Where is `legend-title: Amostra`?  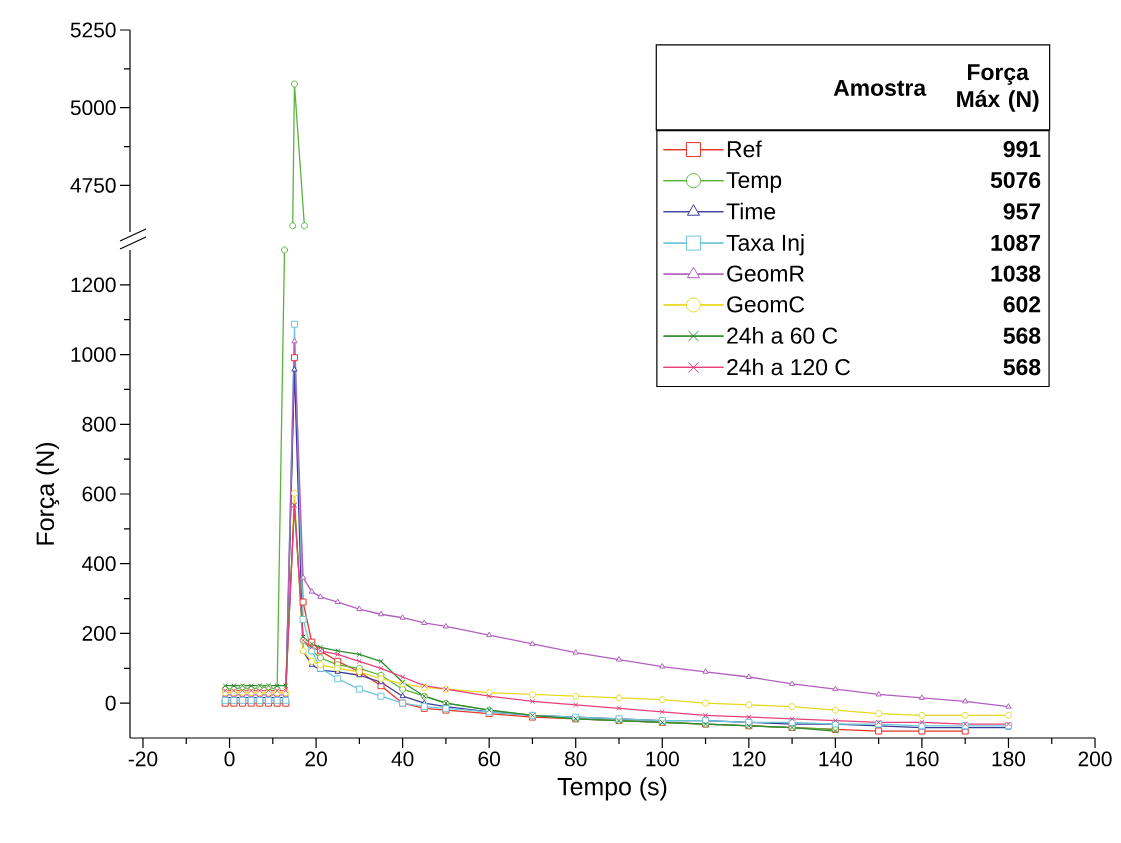
legend-title: Amostra is located at coordinates (880, 87).